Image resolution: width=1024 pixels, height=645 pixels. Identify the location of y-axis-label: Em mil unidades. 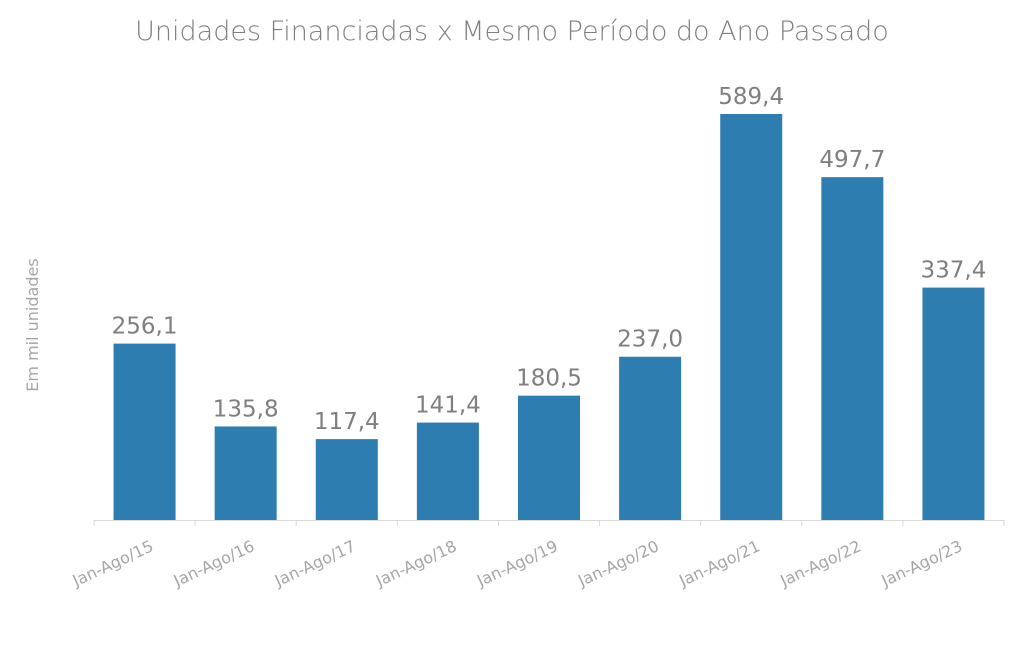
(32, 324).